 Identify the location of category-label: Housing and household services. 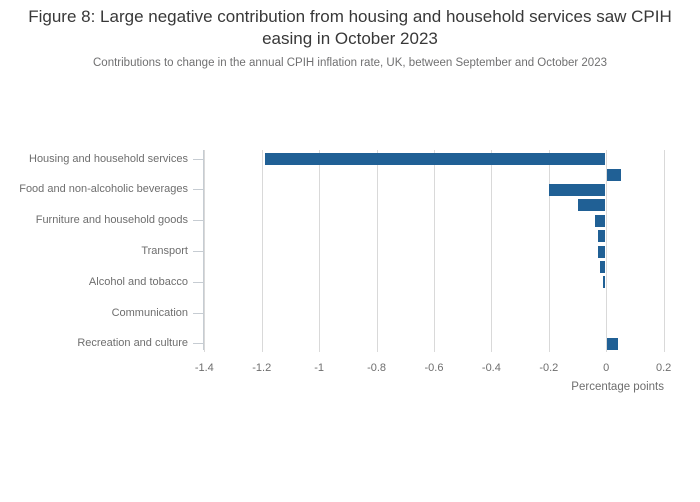
(108, 158).